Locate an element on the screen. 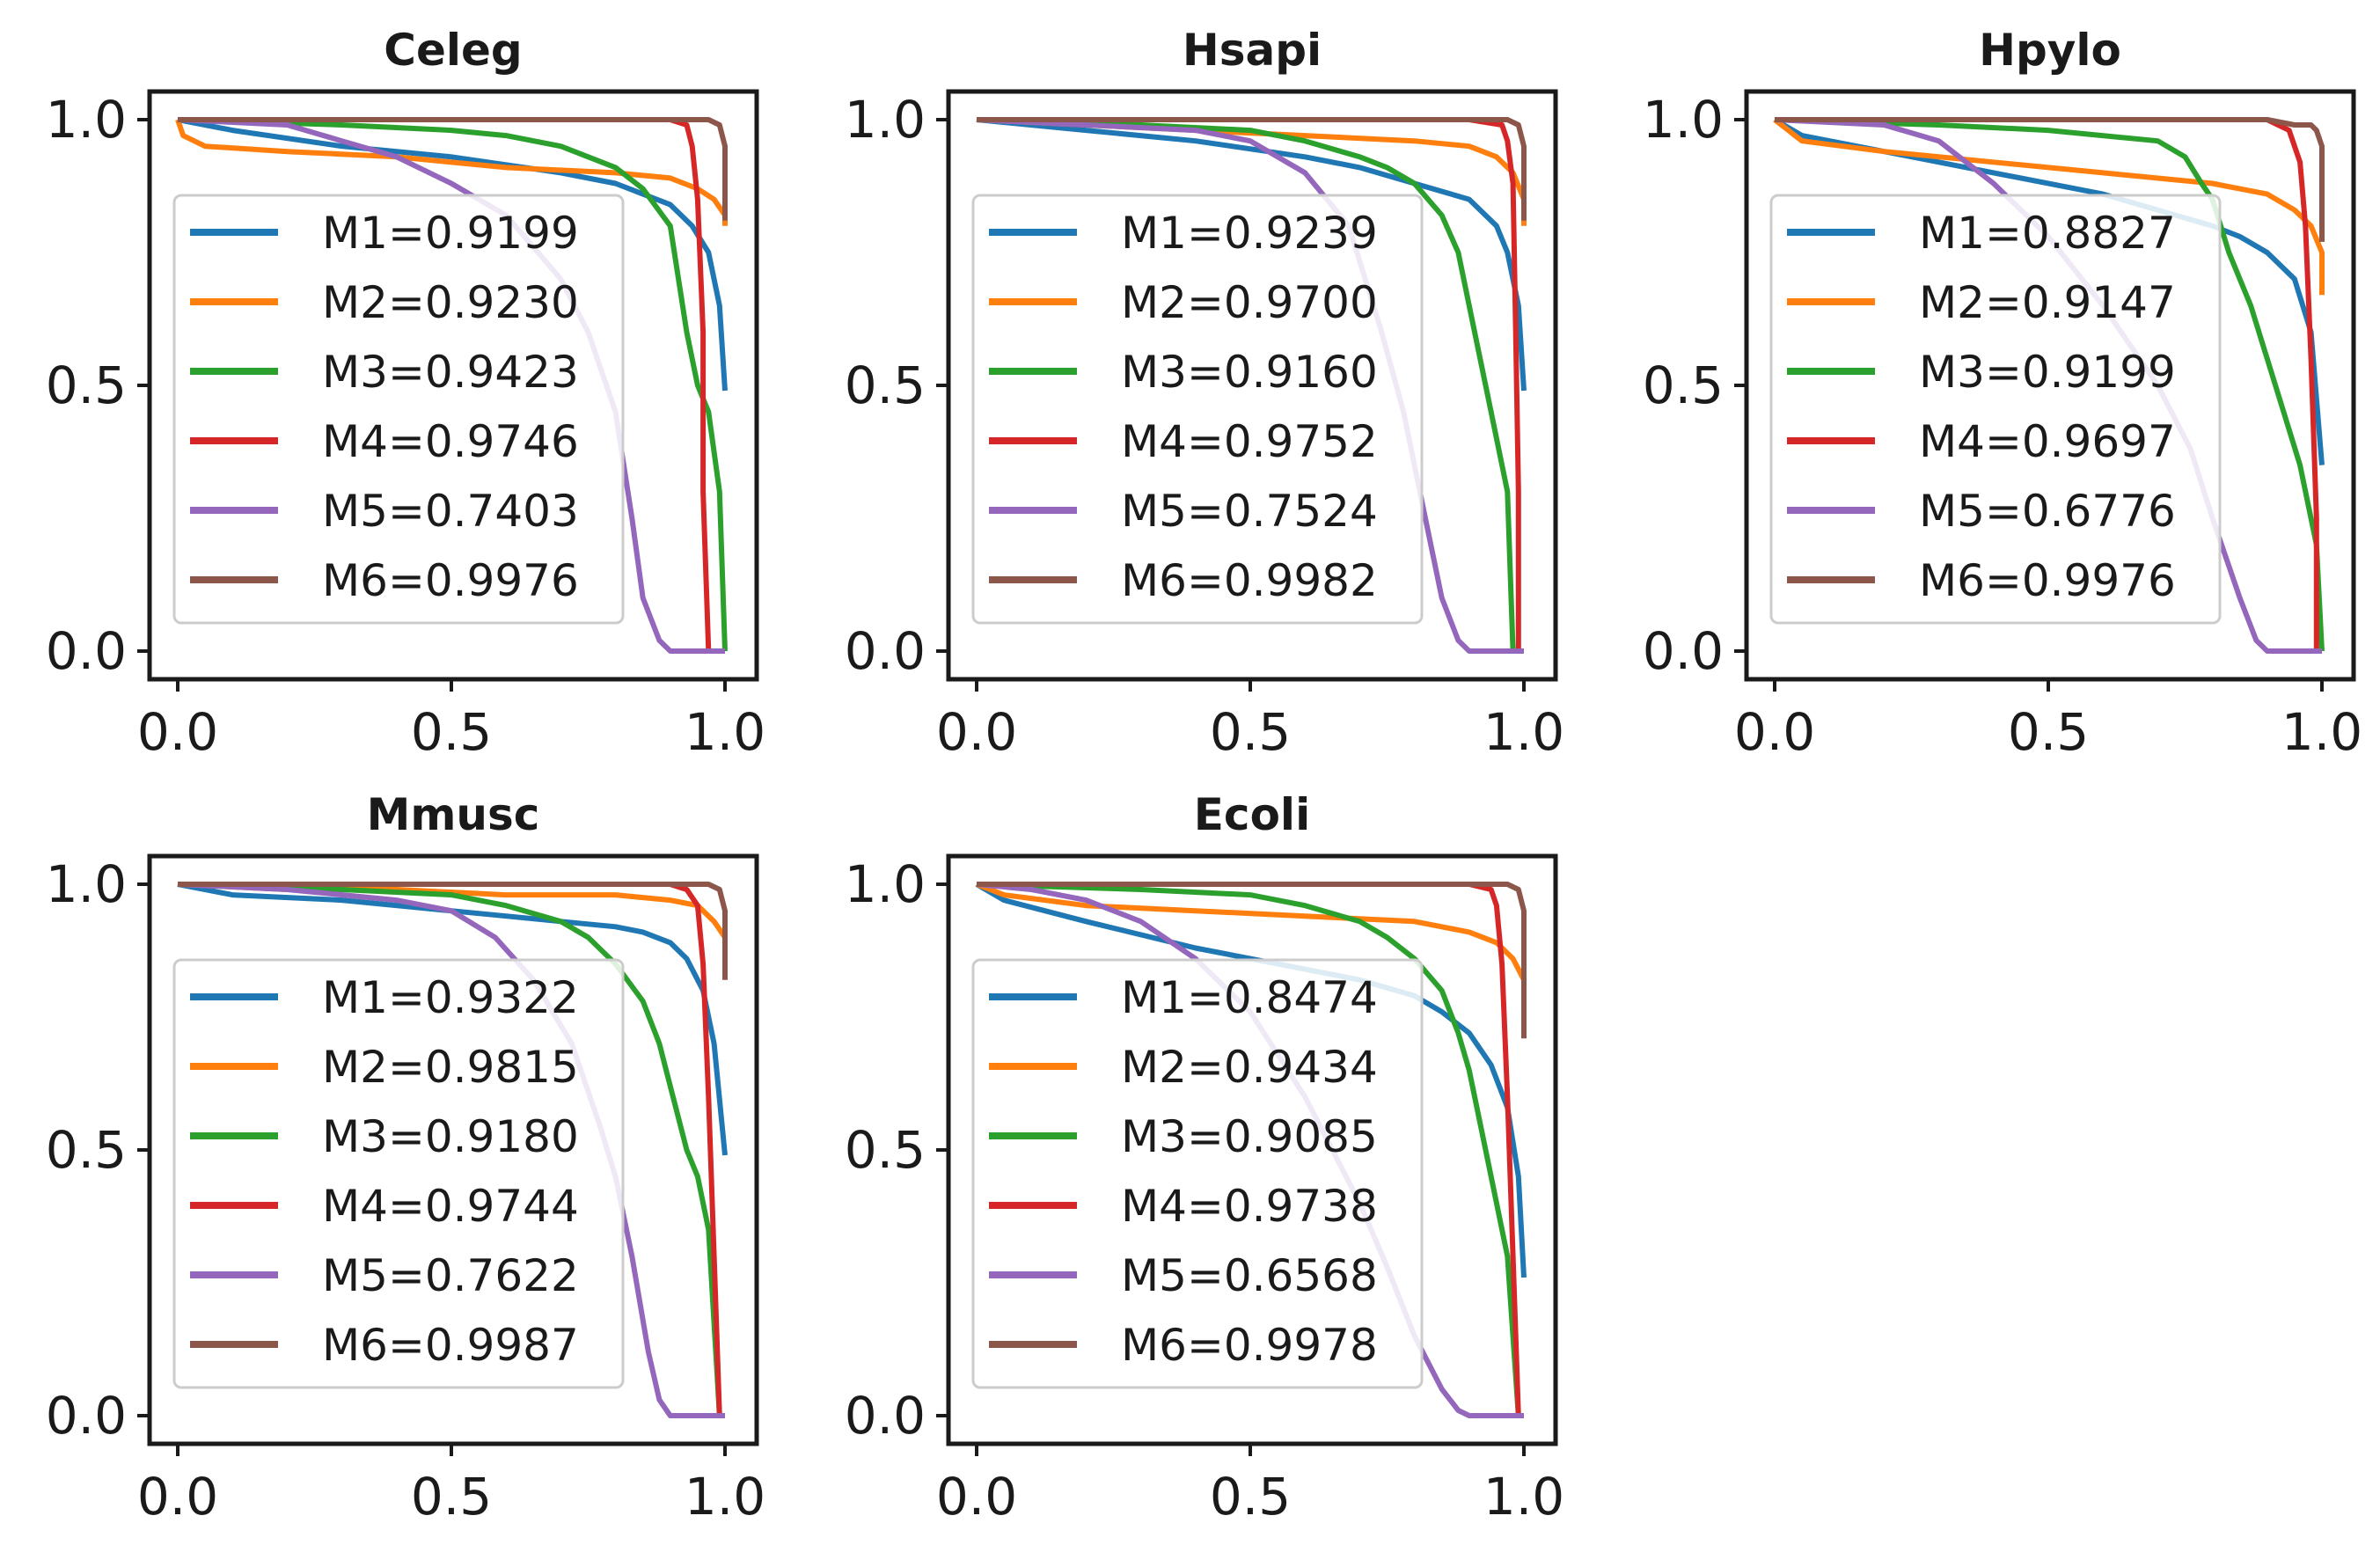  legend-label-m5: M5=0.7403 is located at coordinates (450, 511).